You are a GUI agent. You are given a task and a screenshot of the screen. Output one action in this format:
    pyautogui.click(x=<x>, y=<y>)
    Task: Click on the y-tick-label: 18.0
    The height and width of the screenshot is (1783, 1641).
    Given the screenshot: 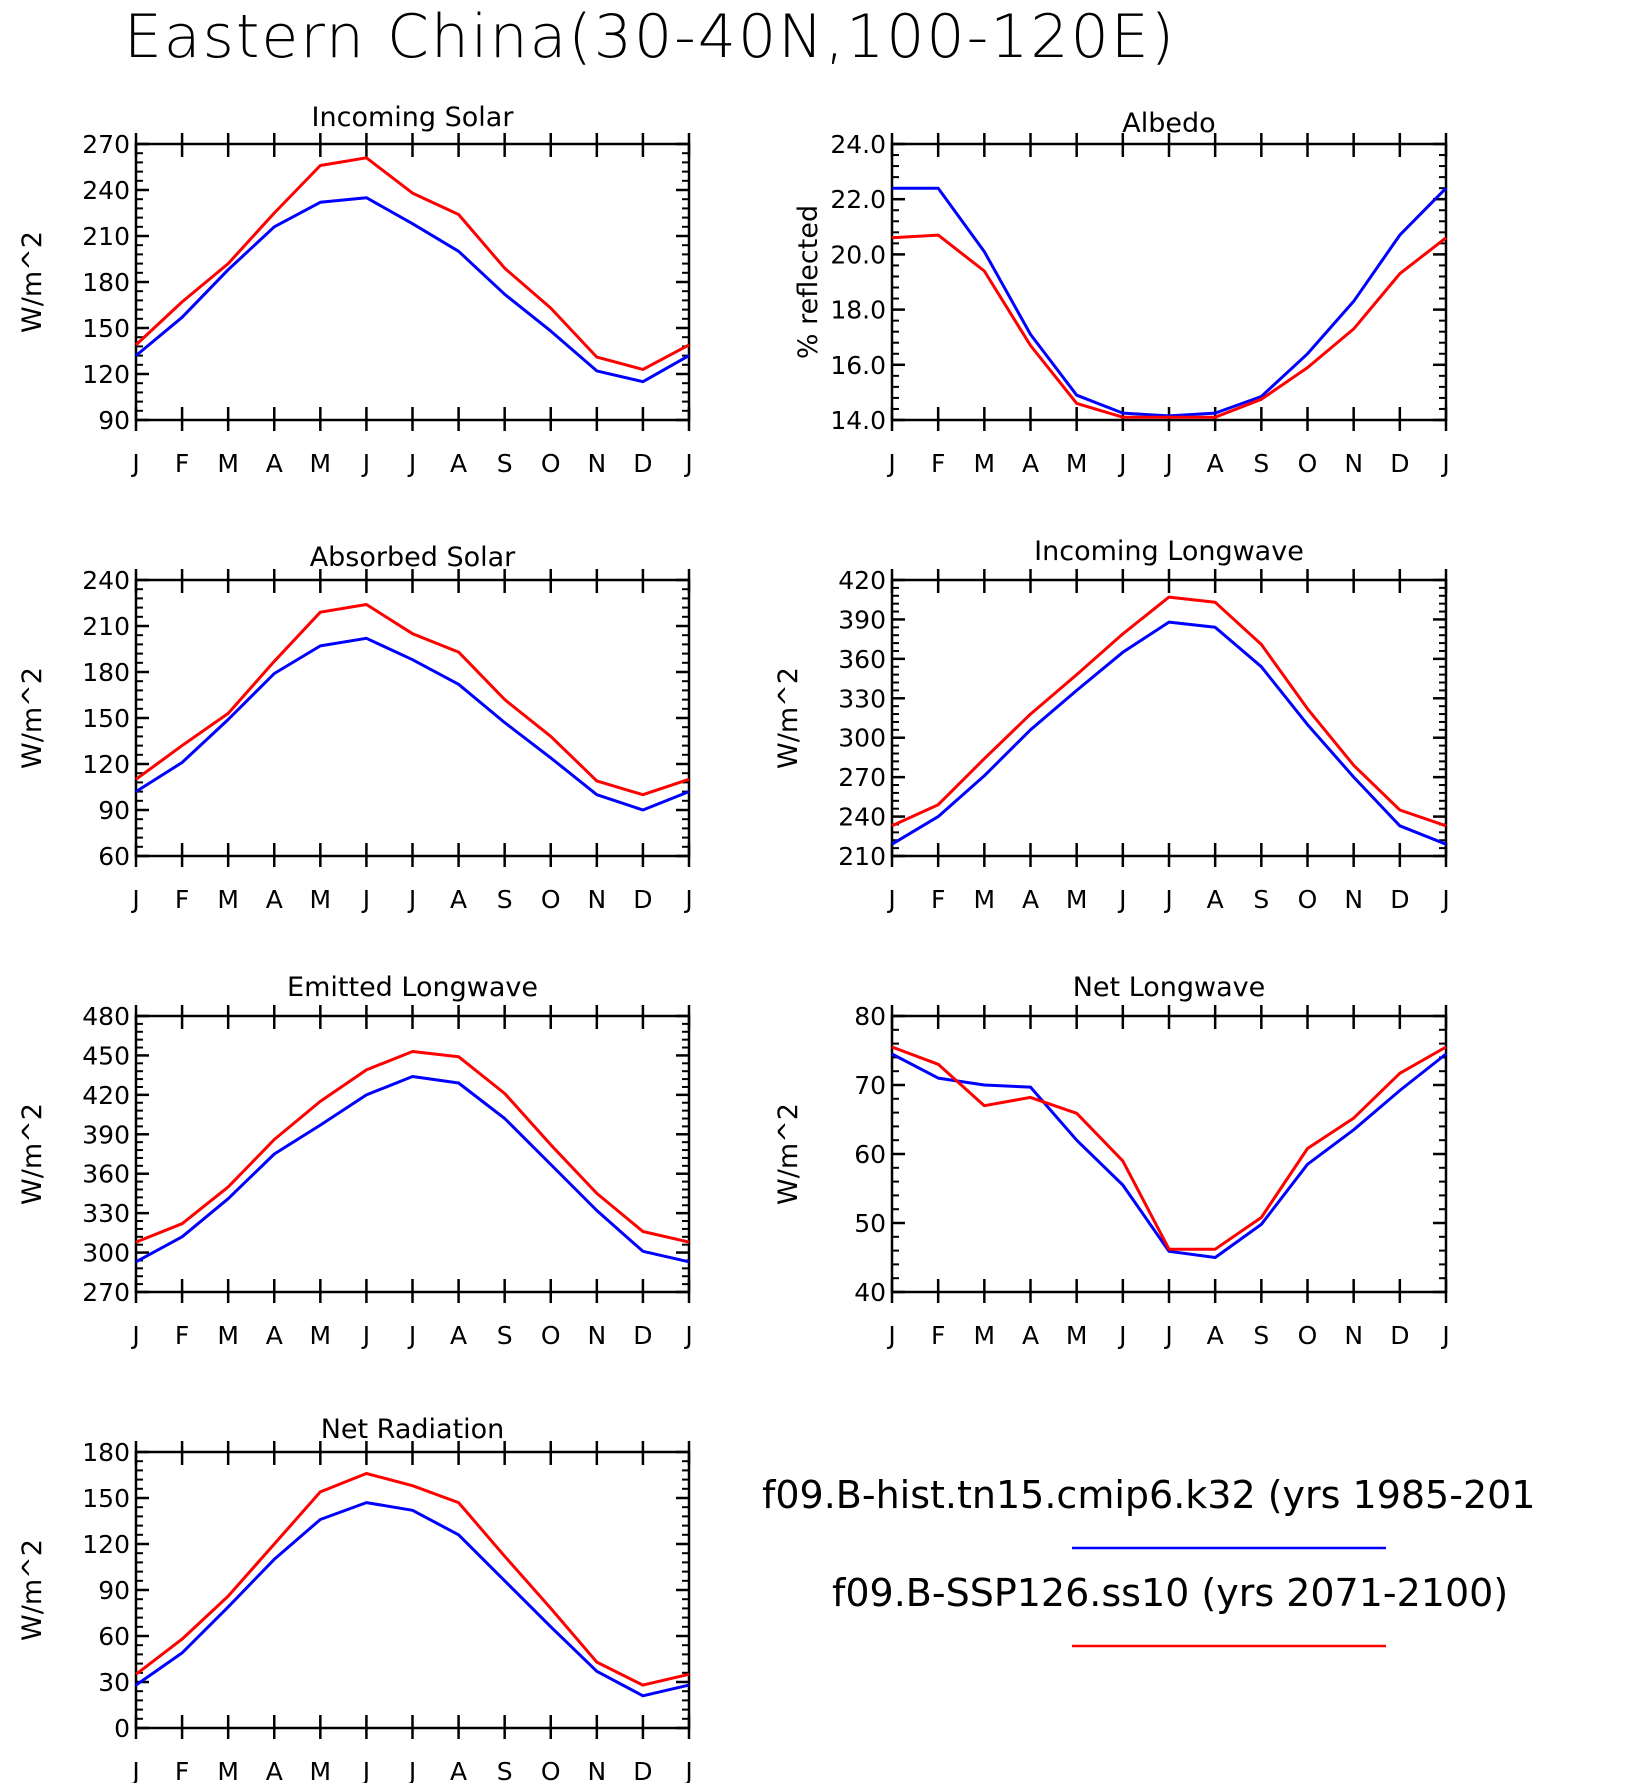 What is the action you would take?
    pyautogui.click(x=858, y=310)
    